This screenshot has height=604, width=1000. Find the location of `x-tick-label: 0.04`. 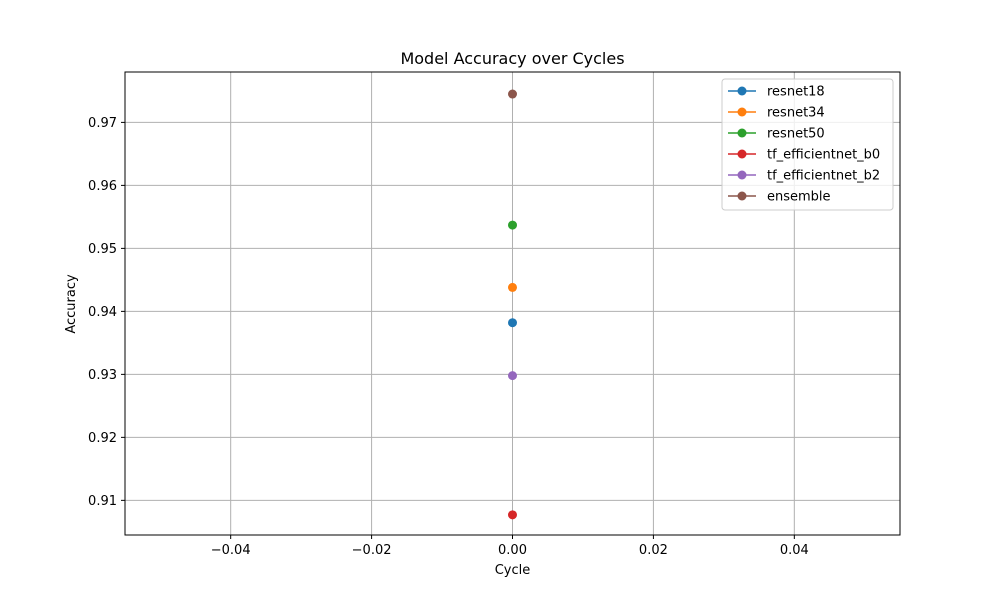

x-tick-label: 0.04 is located at coordinates (794, 550).